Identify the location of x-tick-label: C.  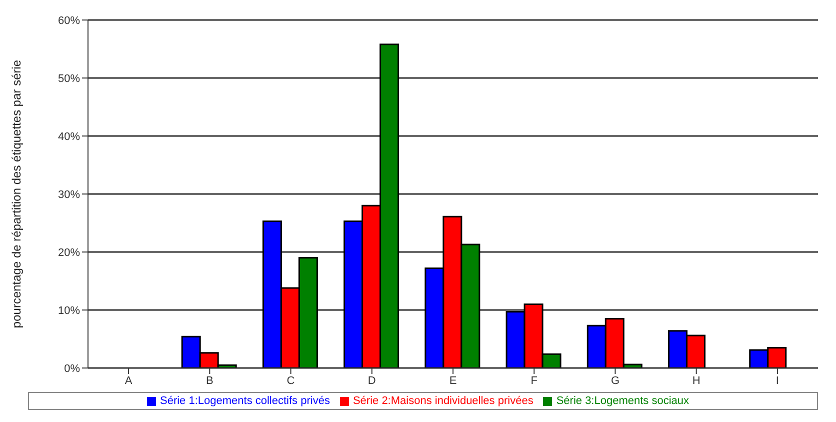
(290, 380).